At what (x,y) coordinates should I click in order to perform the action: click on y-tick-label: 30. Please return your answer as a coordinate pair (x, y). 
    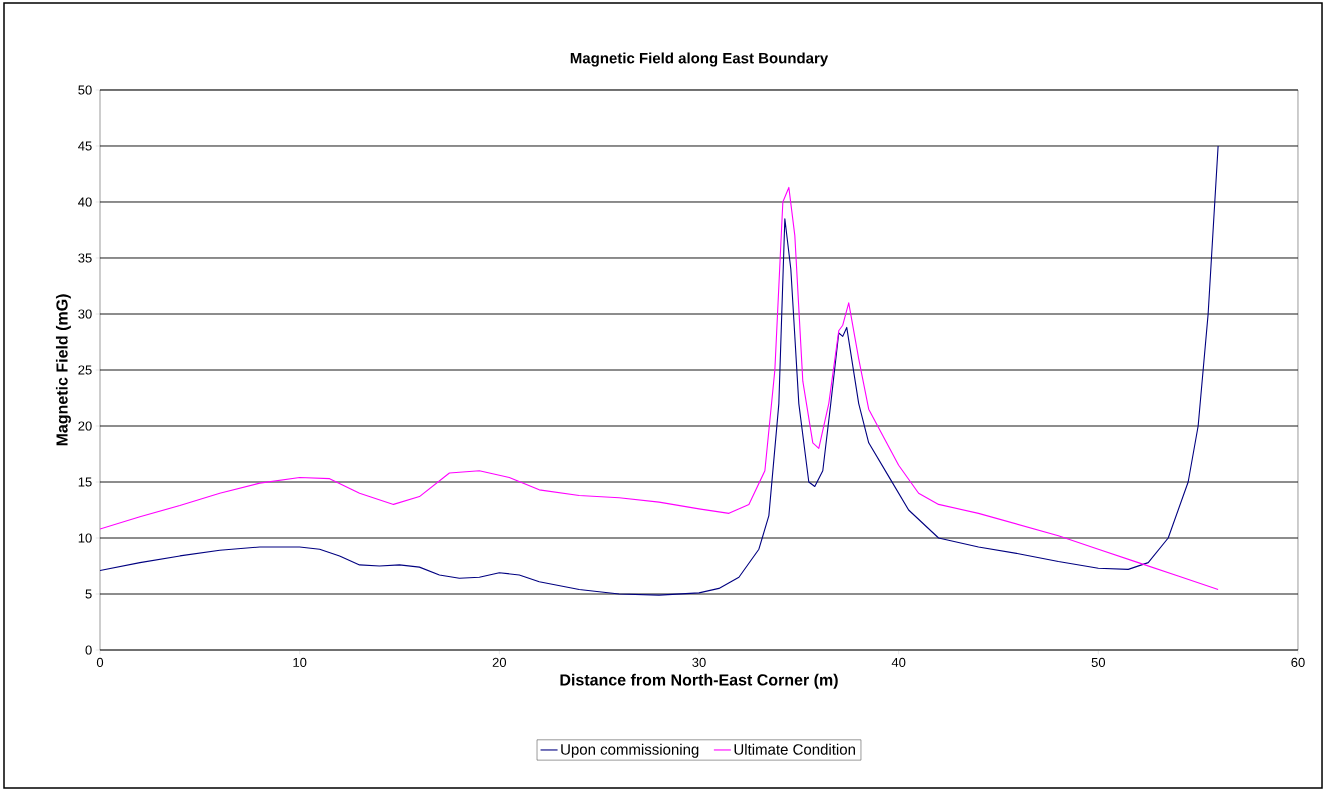
    Looking at the image, I should click on (85, 314).